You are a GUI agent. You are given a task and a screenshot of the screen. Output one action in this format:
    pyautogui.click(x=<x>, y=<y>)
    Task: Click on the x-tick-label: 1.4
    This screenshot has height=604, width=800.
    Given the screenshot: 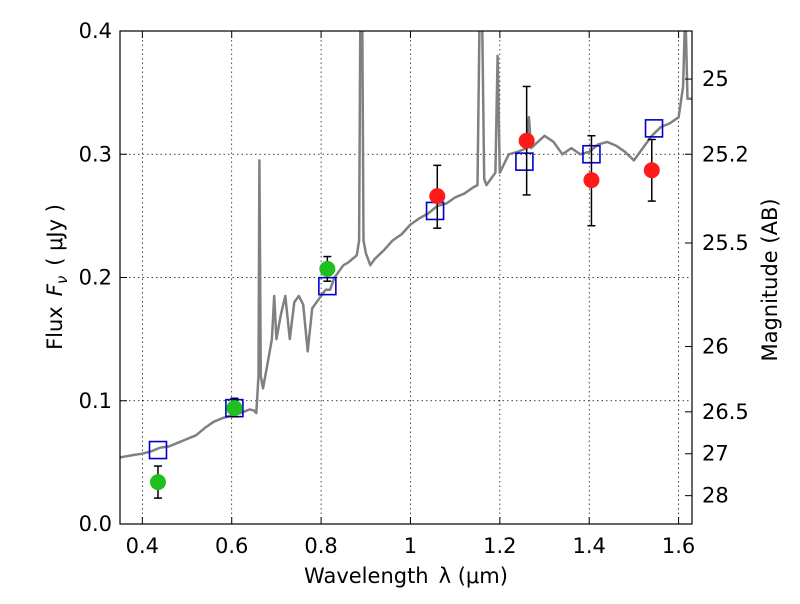 What is the action you would take?
    pyautogui.click(x=589, y=546)
    